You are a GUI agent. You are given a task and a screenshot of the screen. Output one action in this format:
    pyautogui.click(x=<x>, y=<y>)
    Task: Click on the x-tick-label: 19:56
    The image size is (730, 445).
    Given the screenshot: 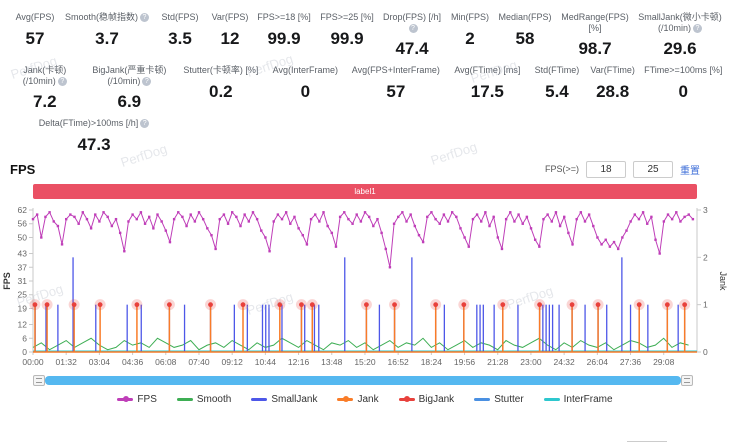 What is the action you would take?
    pyautogui.click(x=465, y=362)
    